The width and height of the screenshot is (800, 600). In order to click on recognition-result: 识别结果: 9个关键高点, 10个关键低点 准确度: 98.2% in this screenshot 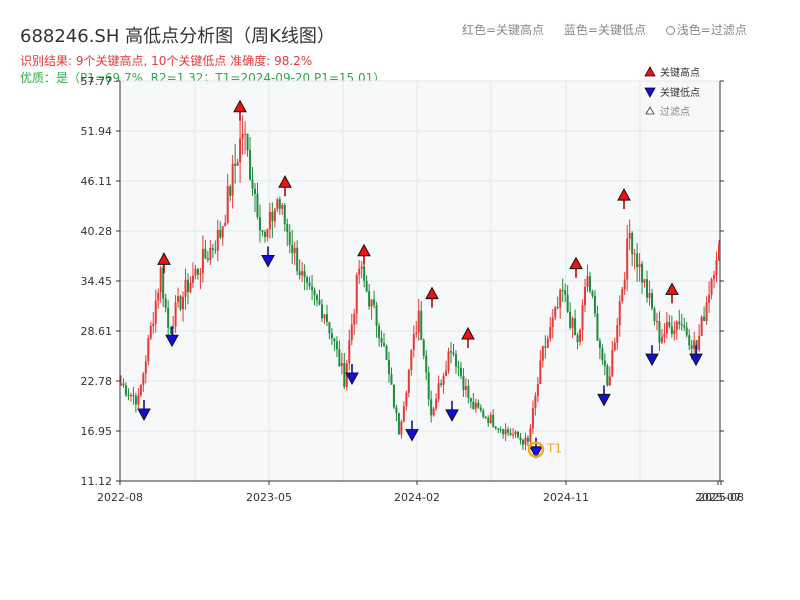, I will do `click(166, 61)`.